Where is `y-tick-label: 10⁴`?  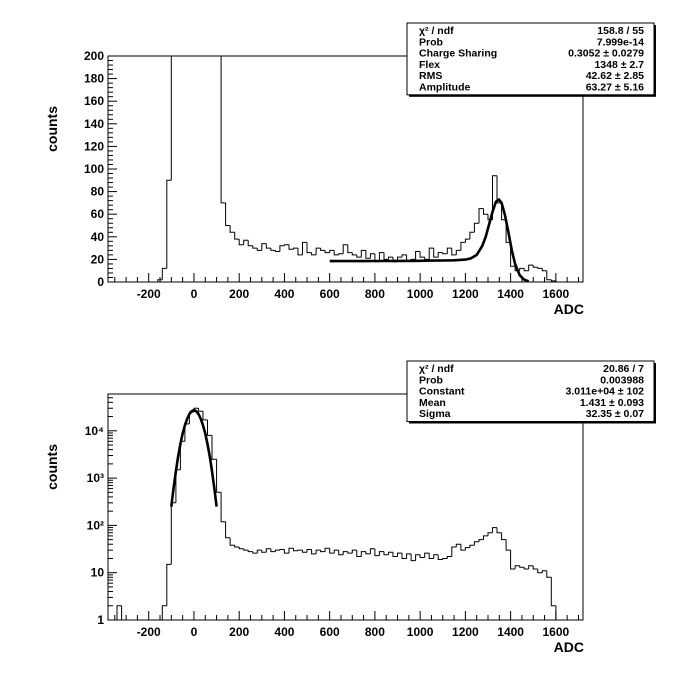 y-tick-label: 10⁴ is located at coordinates (94, 431).